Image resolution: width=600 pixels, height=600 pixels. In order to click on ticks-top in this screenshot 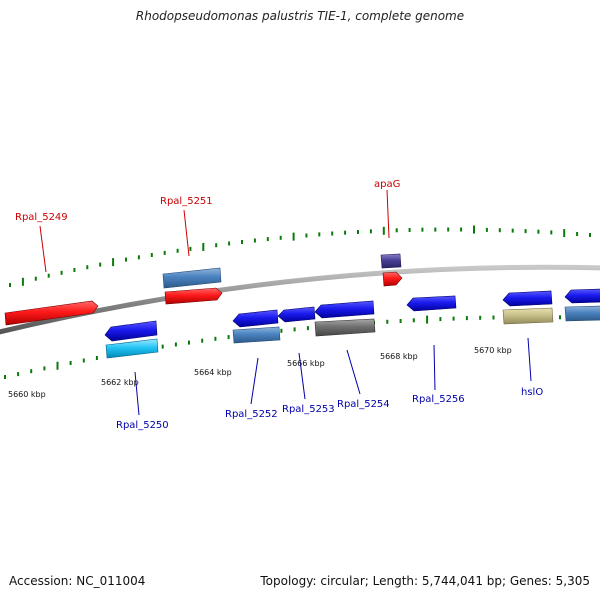, I will do `click(300, 256)`.